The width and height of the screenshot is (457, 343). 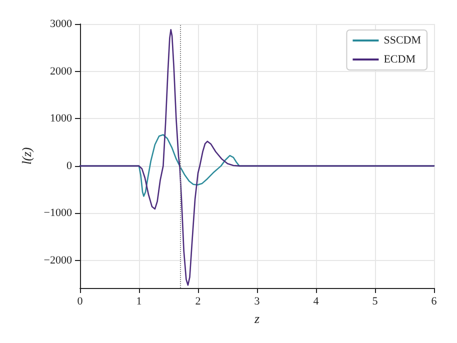 I want to click on y-tick-label: −1000, so click(x=58, y=213).